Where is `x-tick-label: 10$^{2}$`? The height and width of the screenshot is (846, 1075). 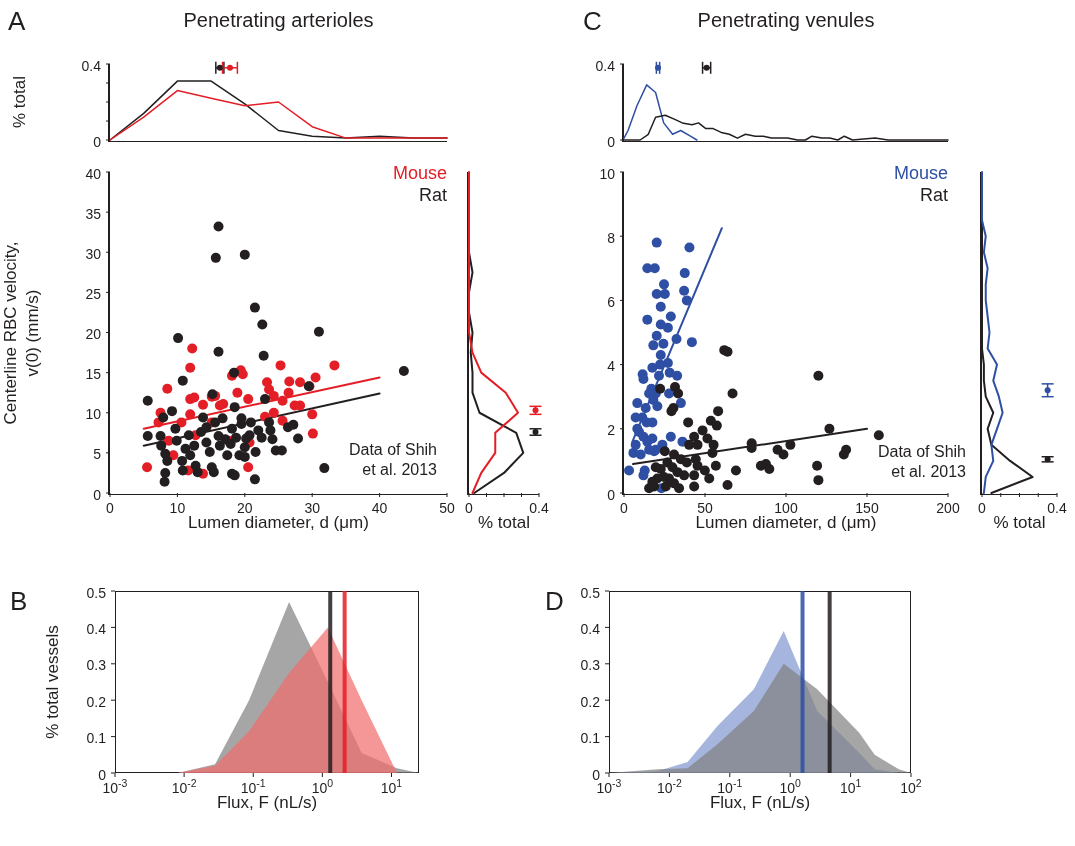
x-tick-label: 10$^{2}$ is located at coordinates (911, 786).